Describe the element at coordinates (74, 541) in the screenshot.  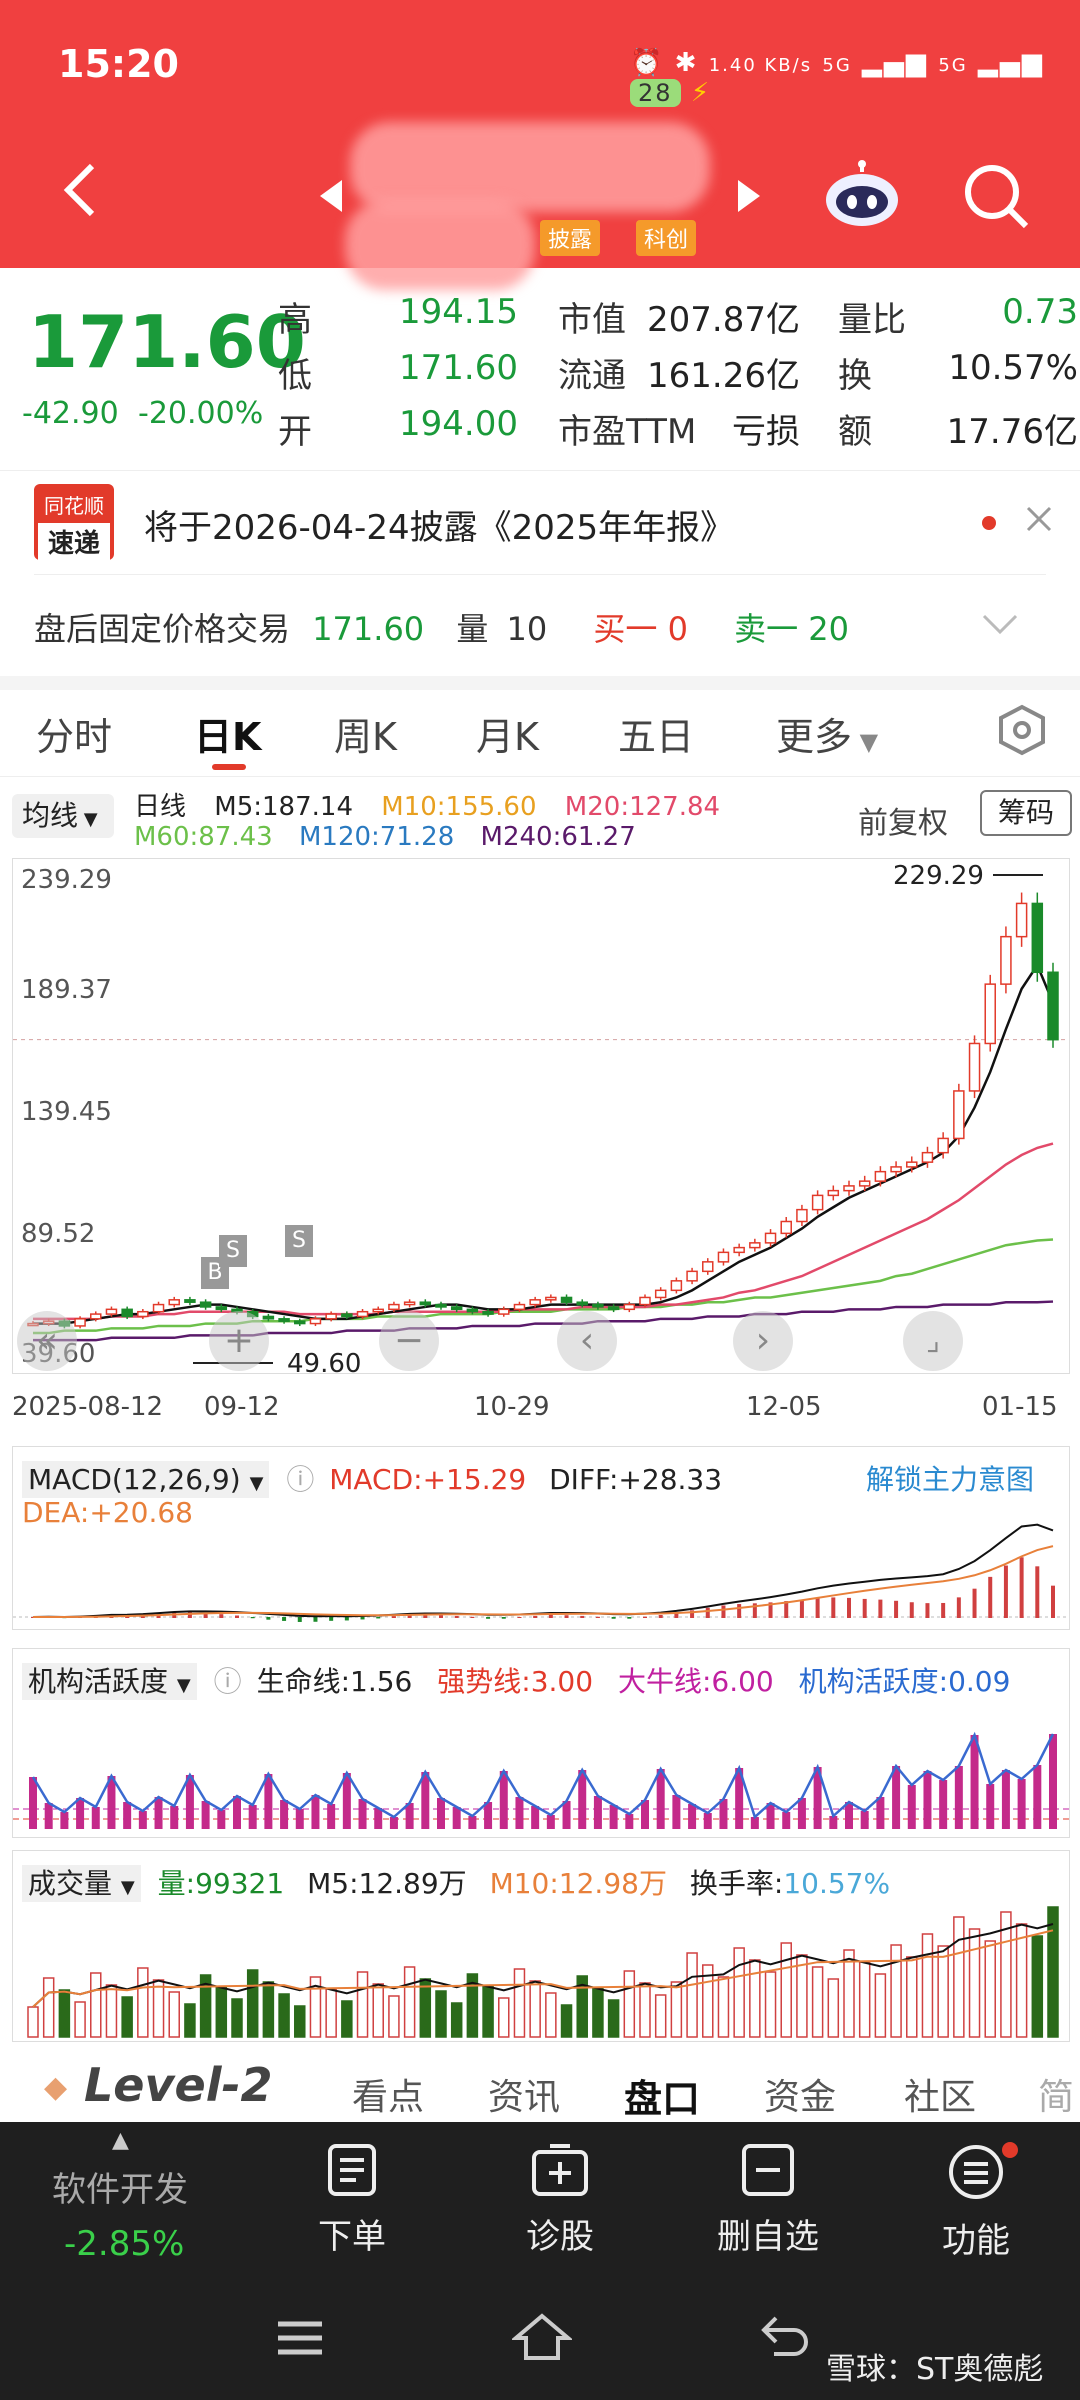
I see `news-logo-bottom: 速递` at that location.